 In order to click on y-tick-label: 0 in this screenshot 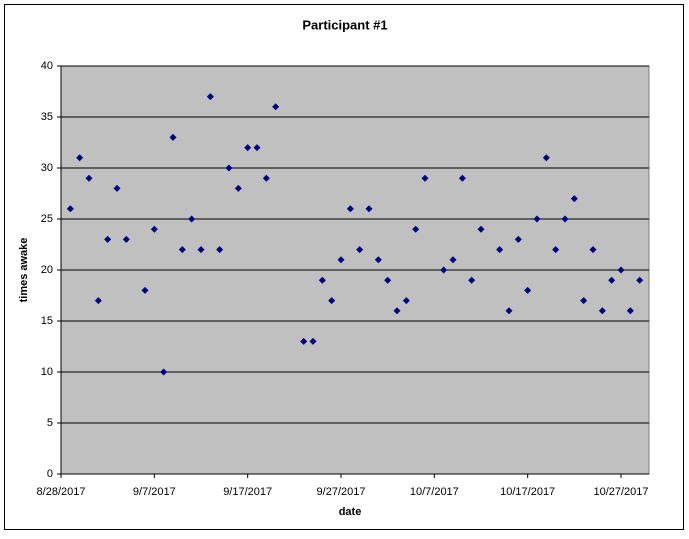, I will do `click(50, 474)`.